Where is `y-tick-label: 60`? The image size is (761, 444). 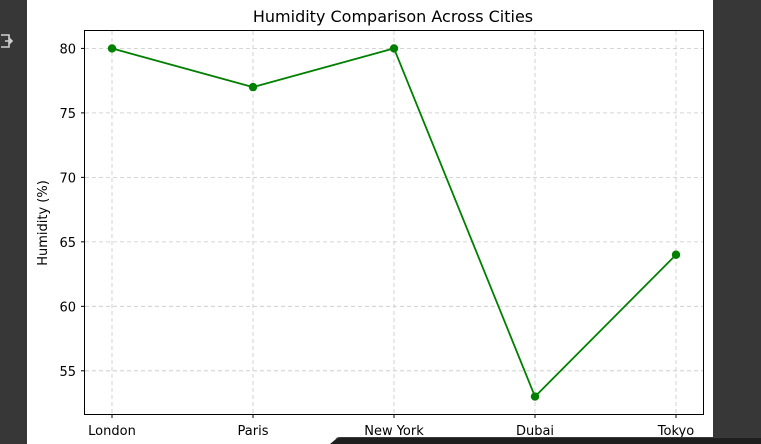 y-tick-label: 60 is located at coordinates (67, 307).